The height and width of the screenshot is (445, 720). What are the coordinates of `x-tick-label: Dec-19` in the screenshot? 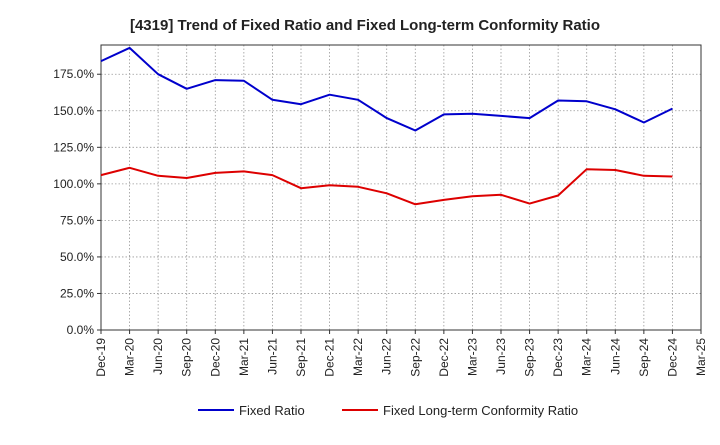 It's located at (101, 357).